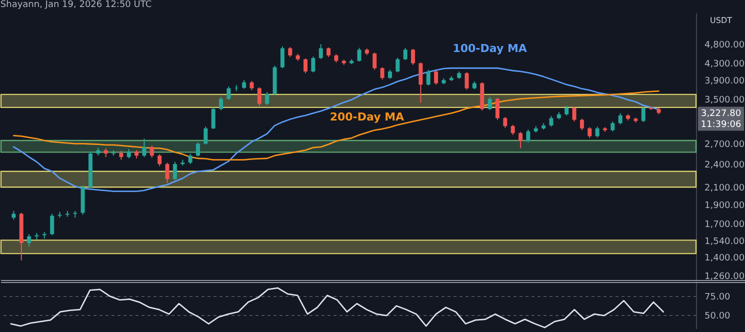 Image resolution: width=745 pixels, height=332 pixels. Describe the element at coordinates (724, 189) in the screenshot. I see `y-tick-label: 2,100.00` at that location.